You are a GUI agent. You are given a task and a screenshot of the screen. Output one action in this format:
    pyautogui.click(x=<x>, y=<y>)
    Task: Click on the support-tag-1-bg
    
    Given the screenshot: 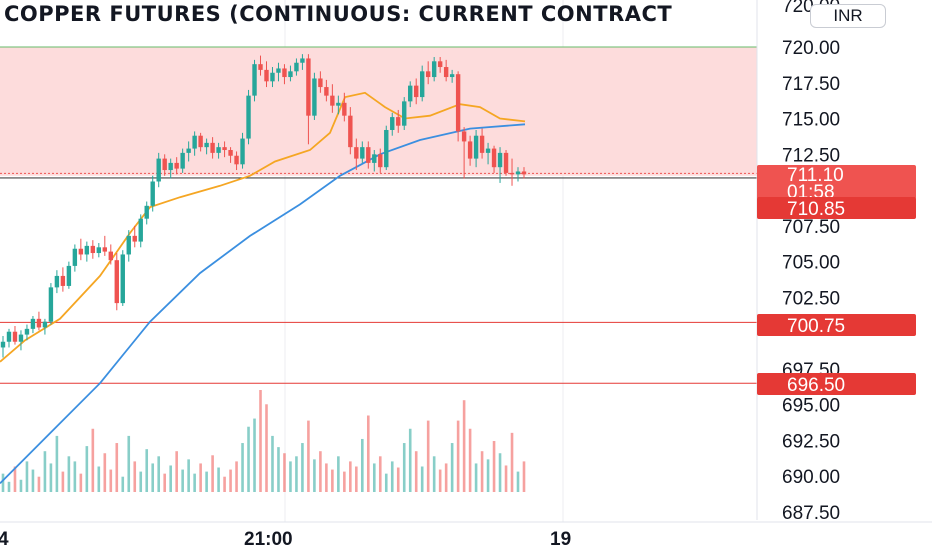 What is the action you would take?
    pyautogui.click(x=836, y=208)
    